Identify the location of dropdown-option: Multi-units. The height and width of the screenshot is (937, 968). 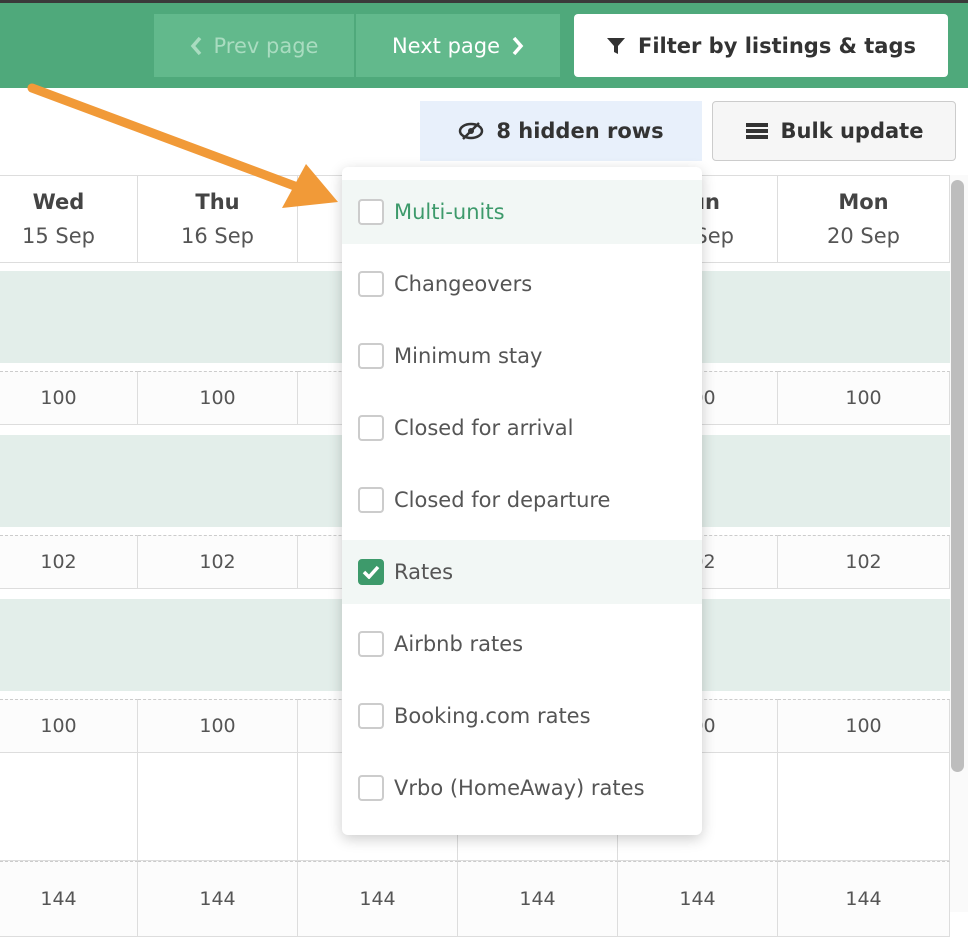
(522, 212).